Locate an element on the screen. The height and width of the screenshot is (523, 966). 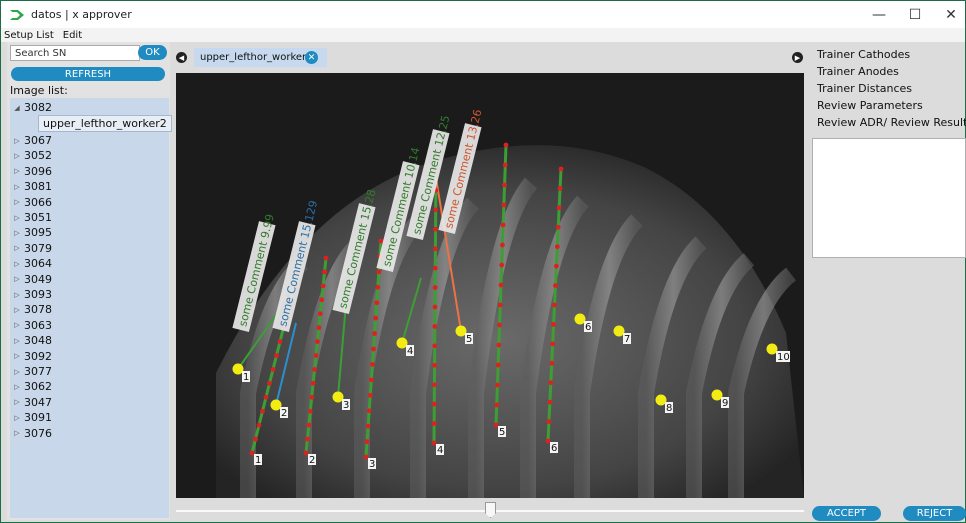
result-text-area is located at coordinates (889, 198).